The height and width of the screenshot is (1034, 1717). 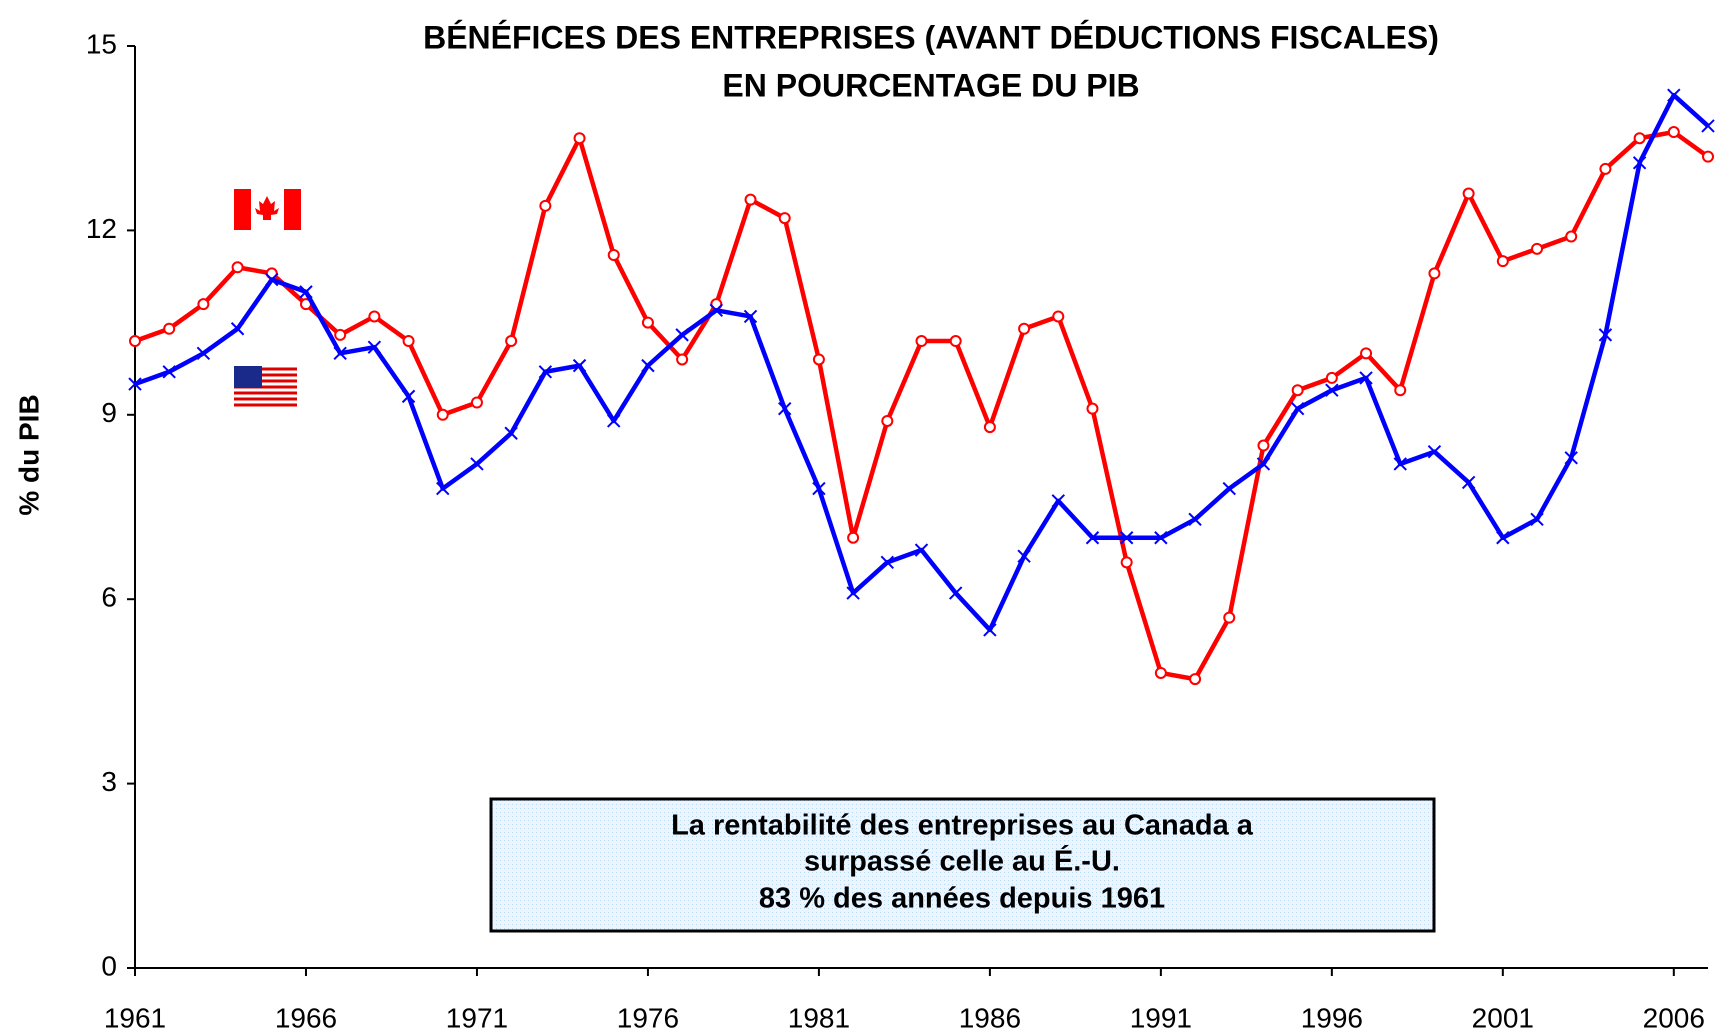 I want to click on x-tick-label: 1966, so click(x=306, y=1017).